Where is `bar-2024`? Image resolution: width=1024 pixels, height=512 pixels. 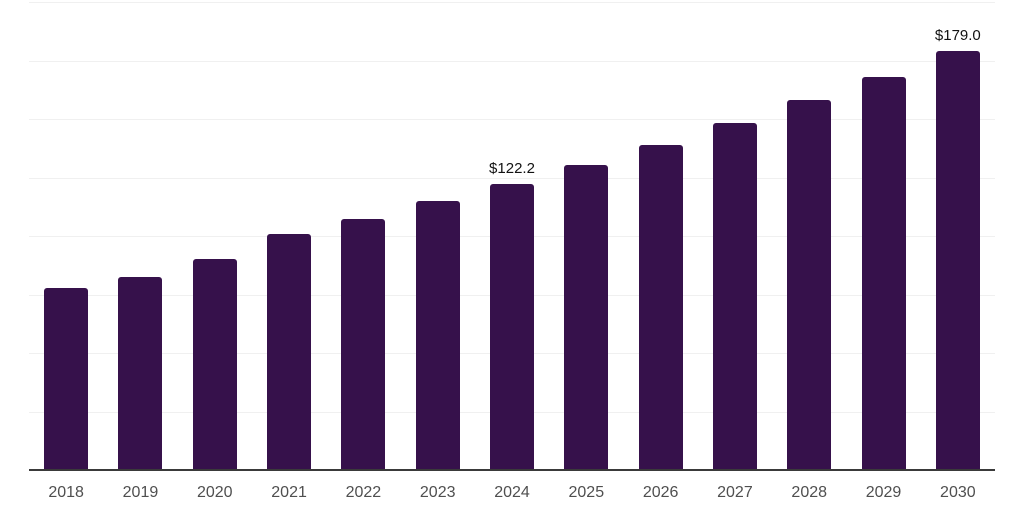 bar-2024 is located at coordinates (512, 327).